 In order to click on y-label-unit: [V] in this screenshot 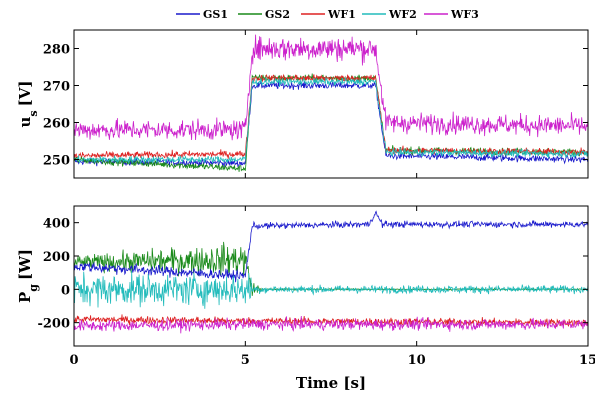, I will do `click(25, 94)`.